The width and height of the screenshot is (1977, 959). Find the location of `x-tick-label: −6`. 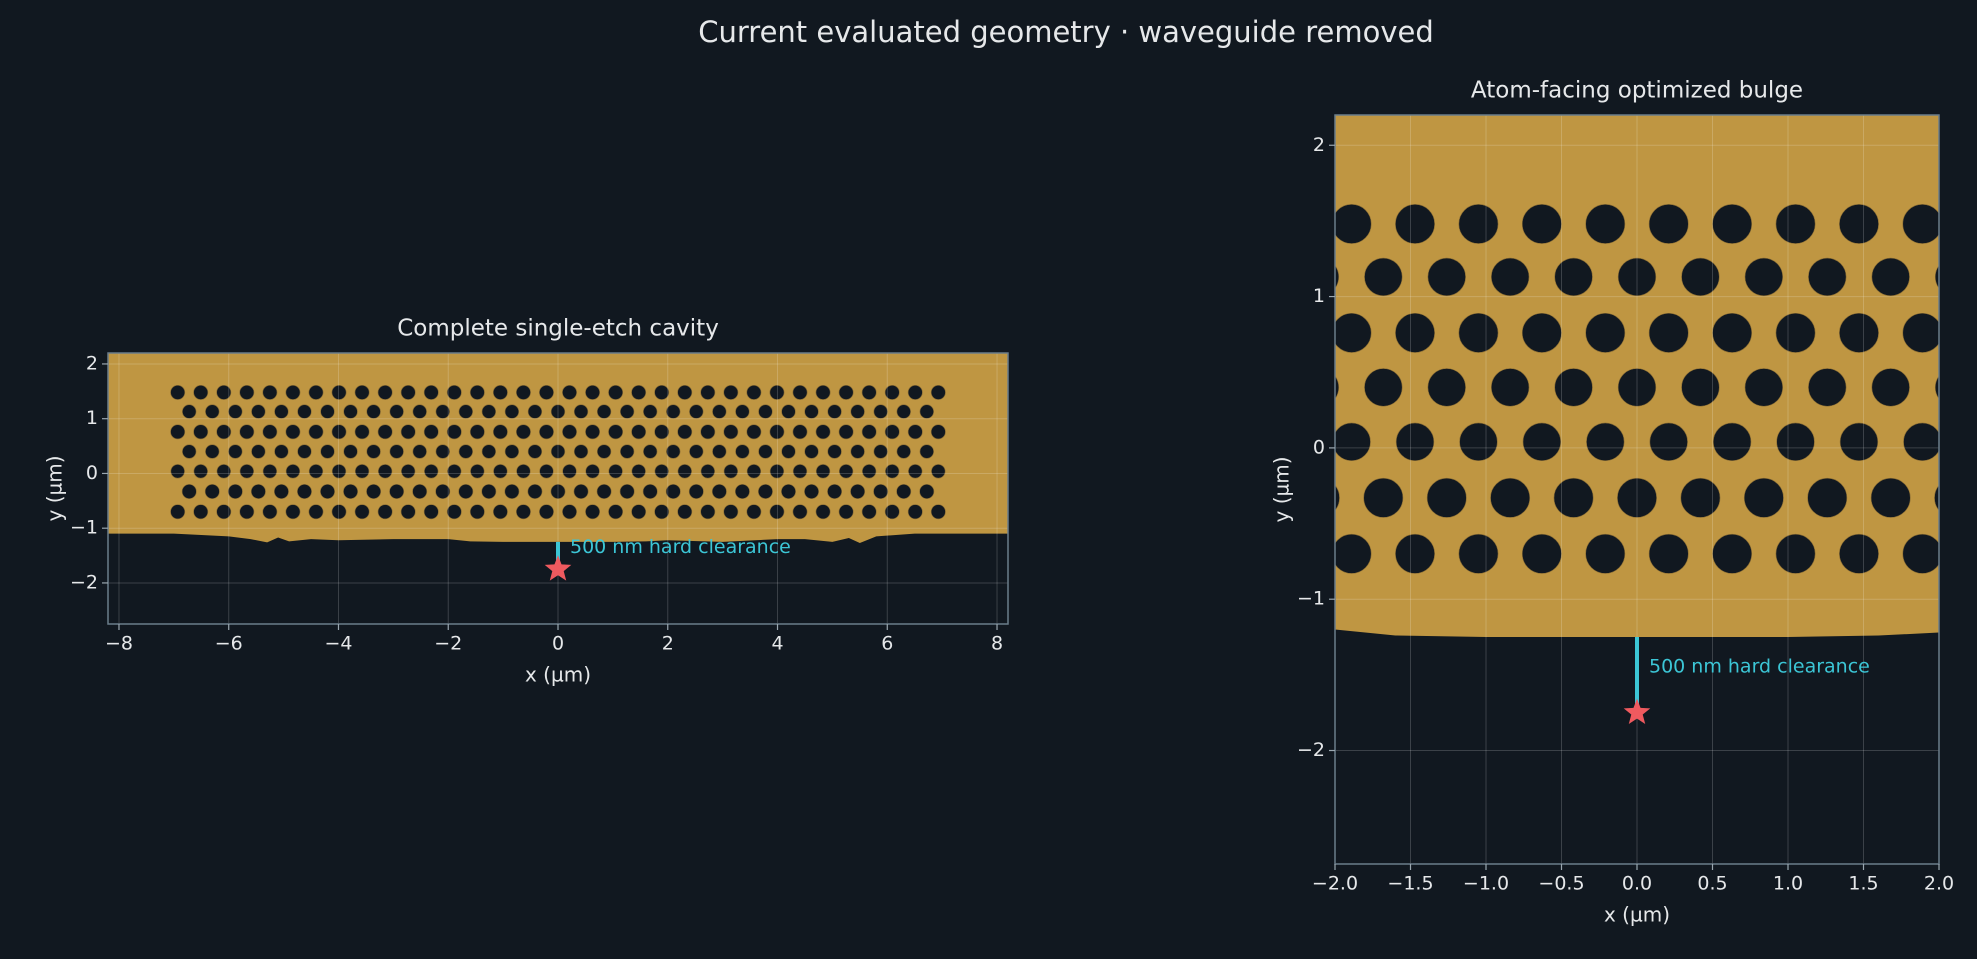

x-tick-label: −6 is located at coordinates (229, 644).